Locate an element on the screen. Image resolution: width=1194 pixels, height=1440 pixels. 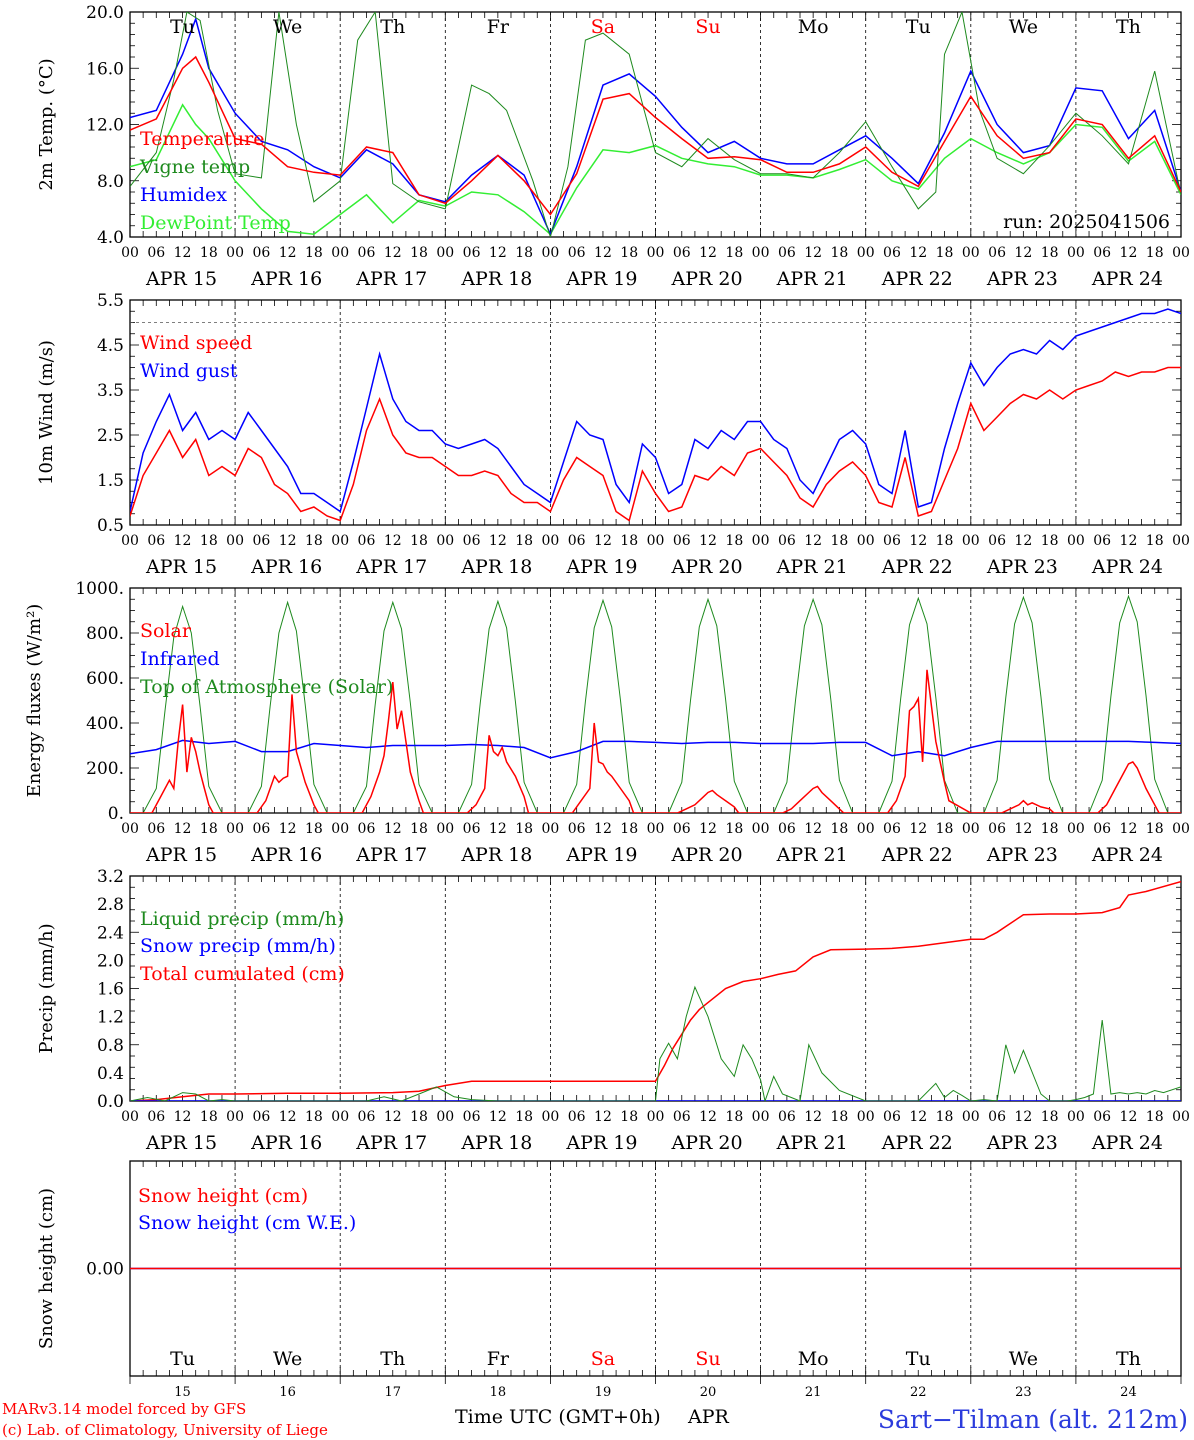
y-tick-label: 0.00 is located at coordinates (105, 1270).